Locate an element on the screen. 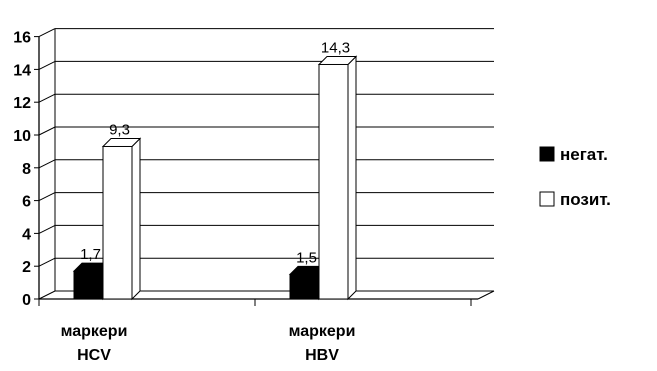 This screenshot has width=657, height=371. legend: негат. позит. is located at coordinates (575, 177).